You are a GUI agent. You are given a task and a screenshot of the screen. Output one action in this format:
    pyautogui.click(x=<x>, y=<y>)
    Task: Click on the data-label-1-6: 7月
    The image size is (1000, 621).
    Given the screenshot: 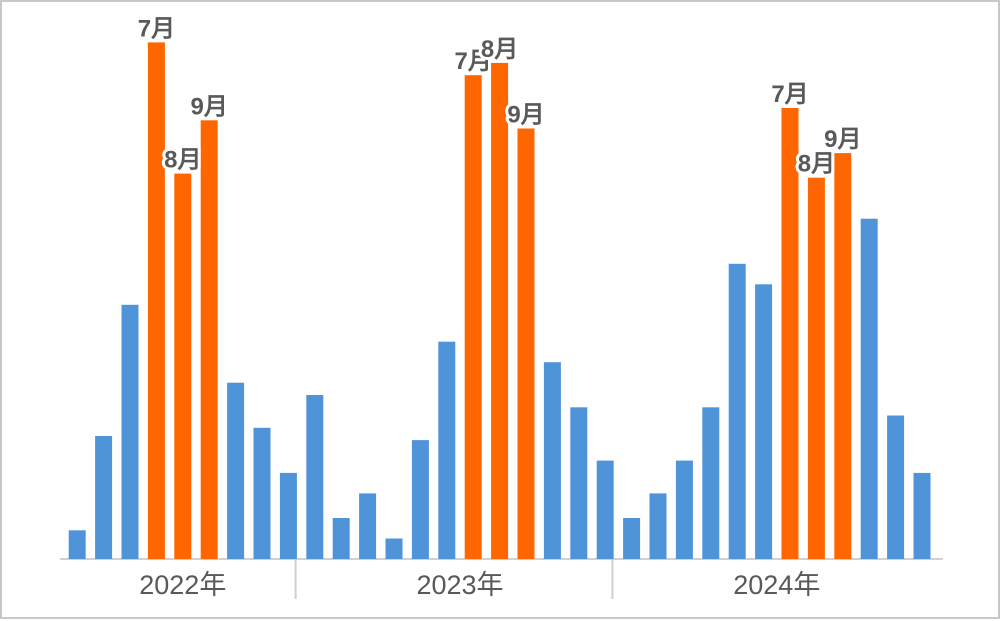 What is the action you would take?
    pyautogui.click(x=473, y=61)
    